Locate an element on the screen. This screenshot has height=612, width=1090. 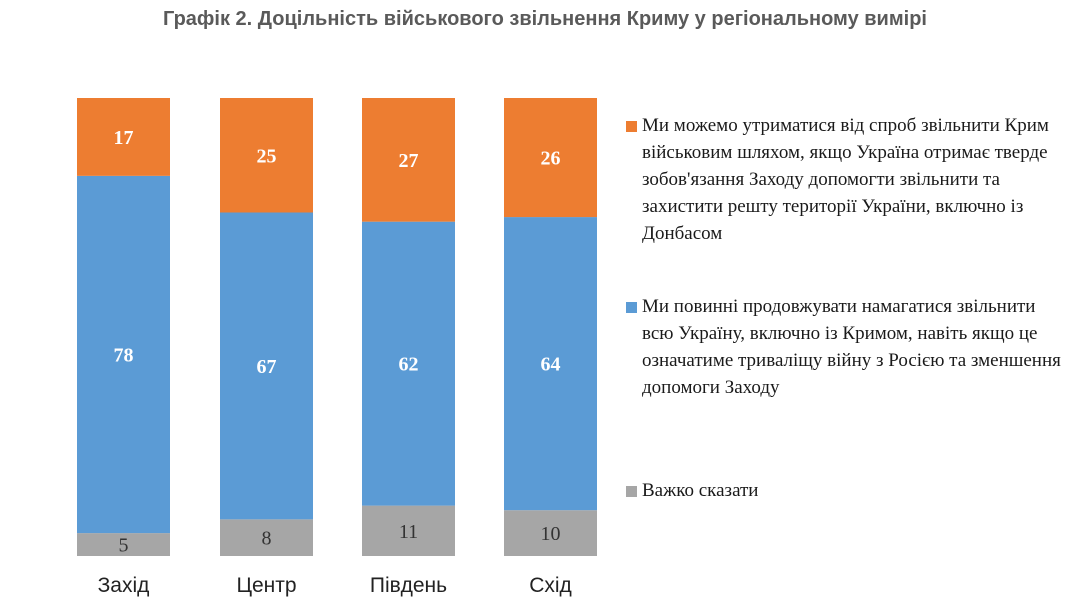
data-label-gray-1: 5 is located at coordinates (124, 546).